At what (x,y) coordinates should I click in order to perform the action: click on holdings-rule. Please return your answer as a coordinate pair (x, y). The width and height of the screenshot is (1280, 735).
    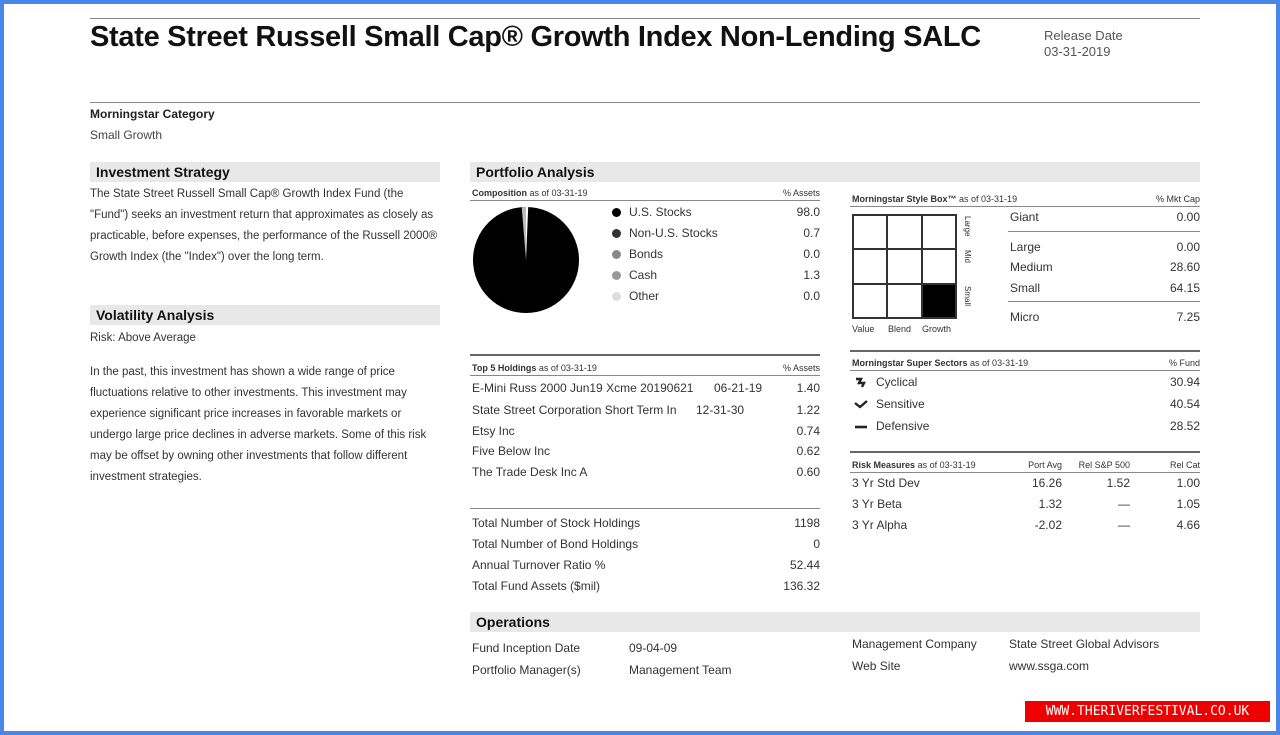
    Looking at the image, I should click on (645, 375).